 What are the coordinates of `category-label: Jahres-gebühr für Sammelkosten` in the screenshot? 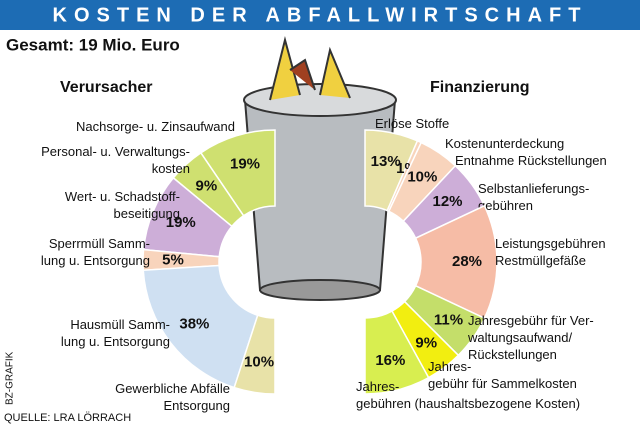 It's located at (502, 375).